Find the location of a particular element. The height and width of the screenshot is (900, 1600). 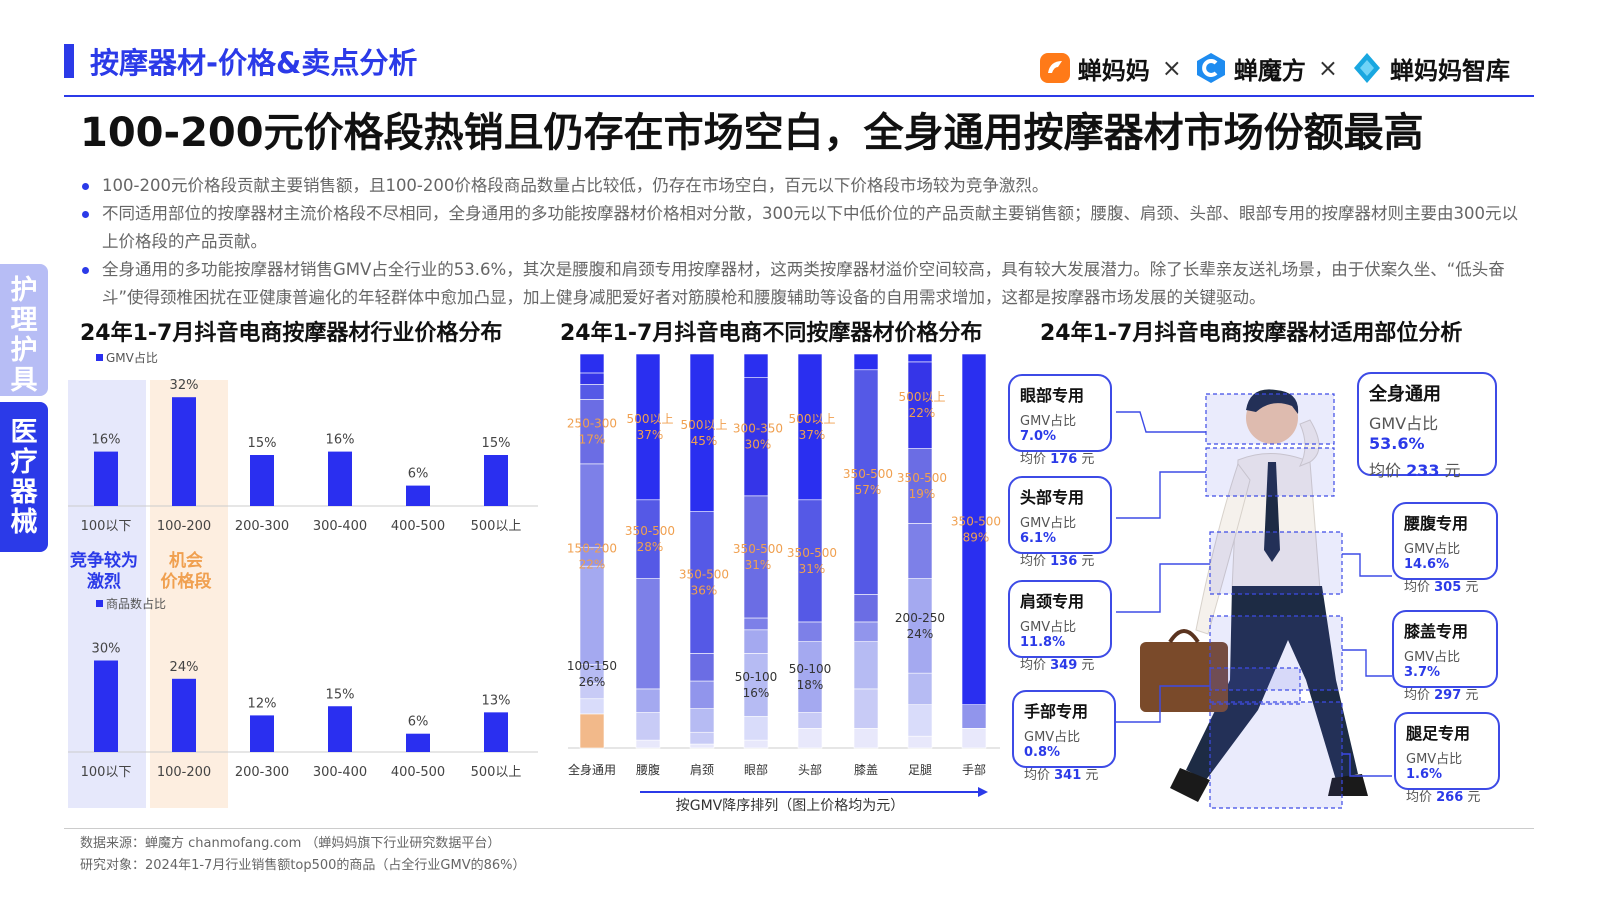

gmv-share: GMV占比 7.0% is located at coordinates (1048, 429).